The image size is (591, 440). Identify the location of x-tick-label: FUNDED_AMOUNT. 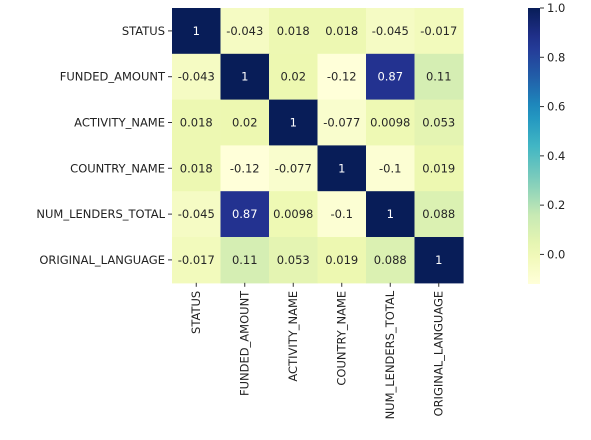
(245, 343).